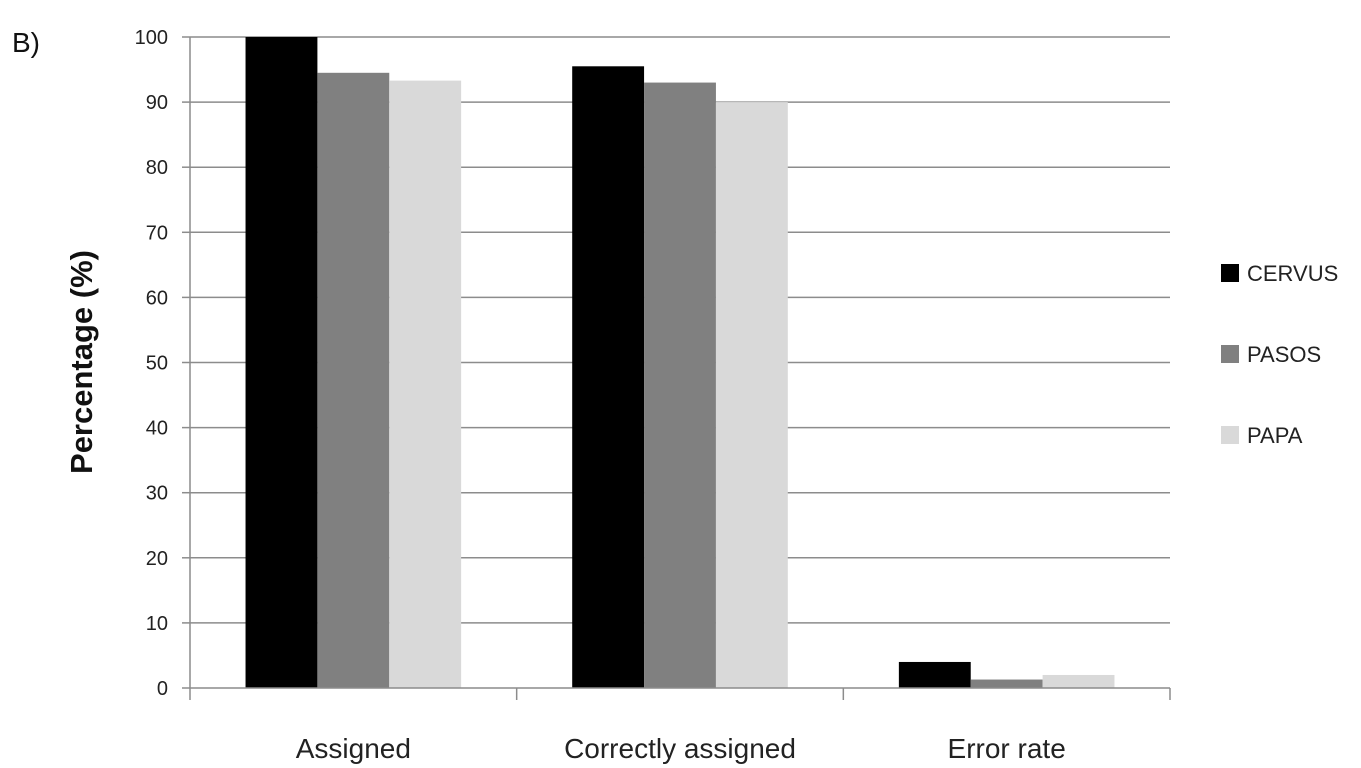 The height and width of the screenshot is (768, 1361). Describe the element at coordinates (157, 494) in the screenshot. I see `y-tick-label: 30` at that location.